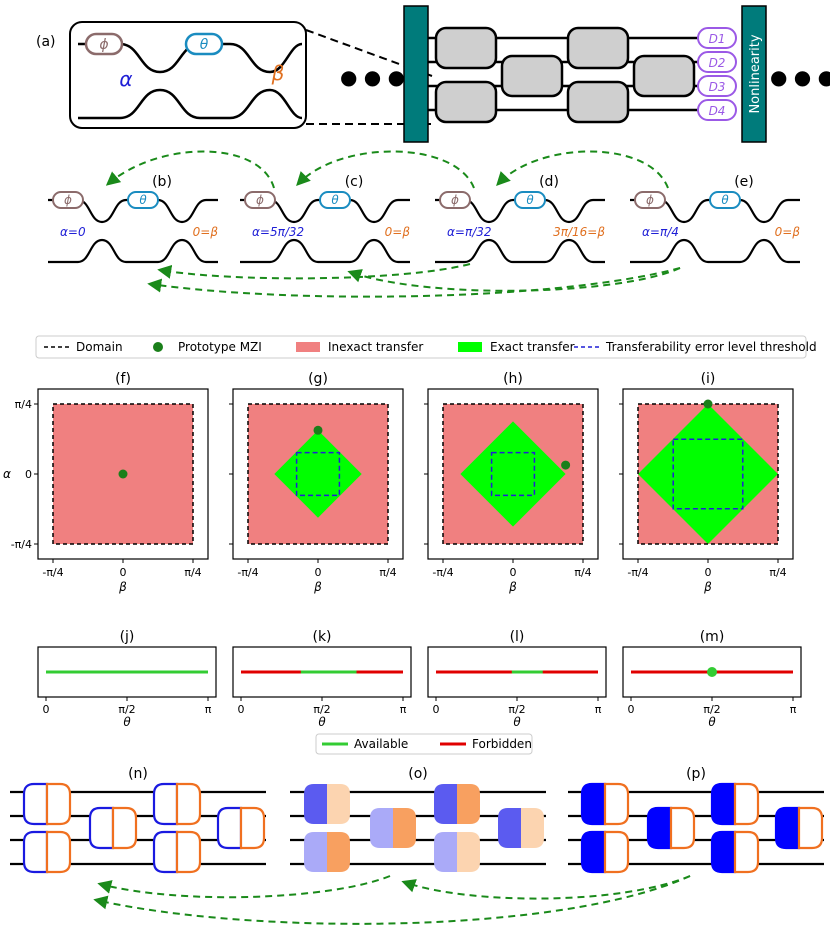 The image size is (830, 930). I want to click on alpha-value: α=5π/32, so click(278, 232).